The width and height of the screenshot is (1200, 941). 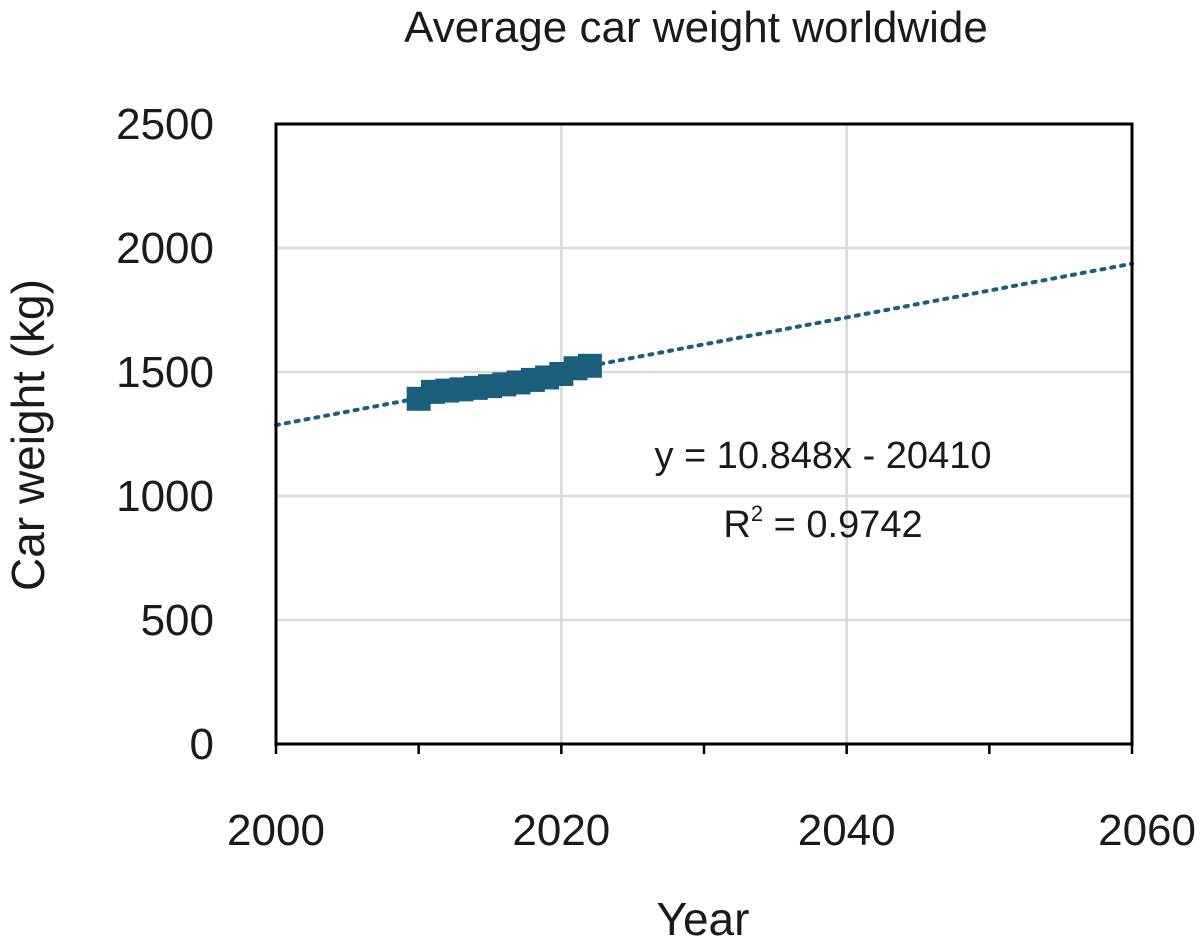 What do you see at coordinates (823, 456) in the screenshot?
I see `trendline-equation: y = 10.848x - 20410` at bounding box center [823, 456].